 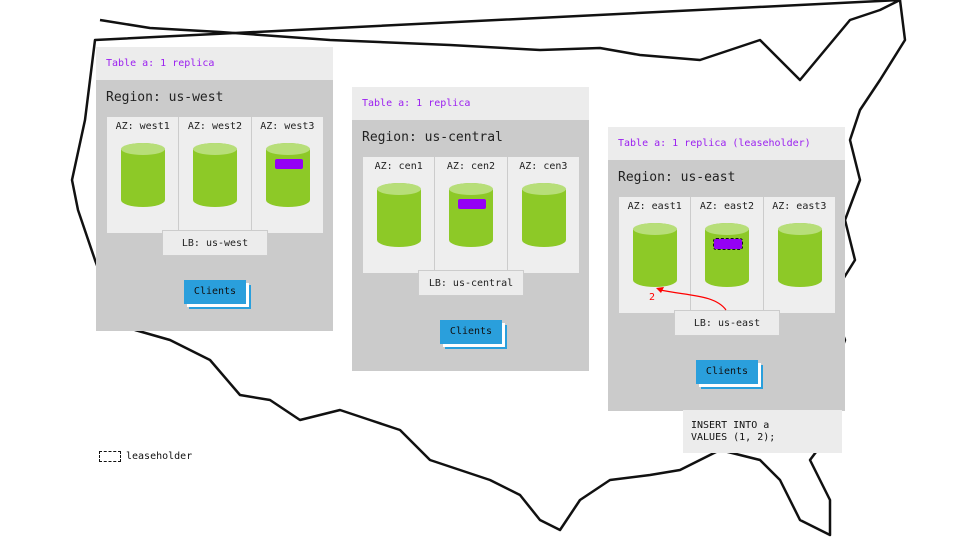 I want to click on az-label: AZ: east1, so click(x=654, y=206).